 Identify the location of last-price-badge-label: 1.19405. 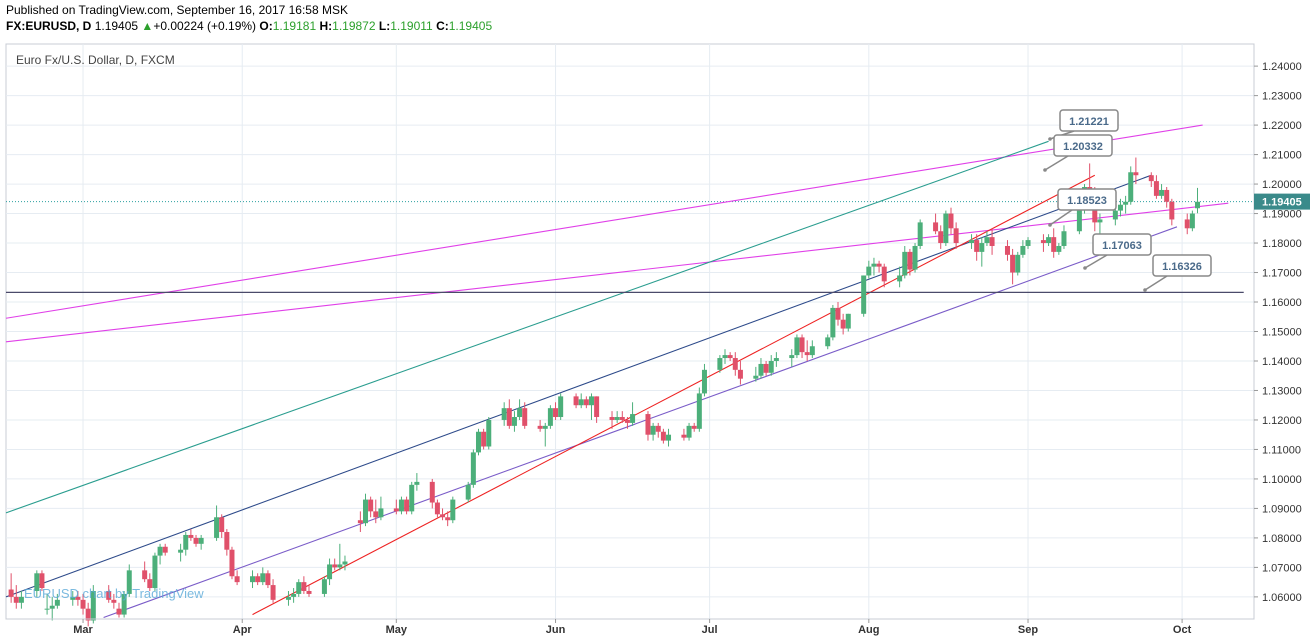
(1282, 203).